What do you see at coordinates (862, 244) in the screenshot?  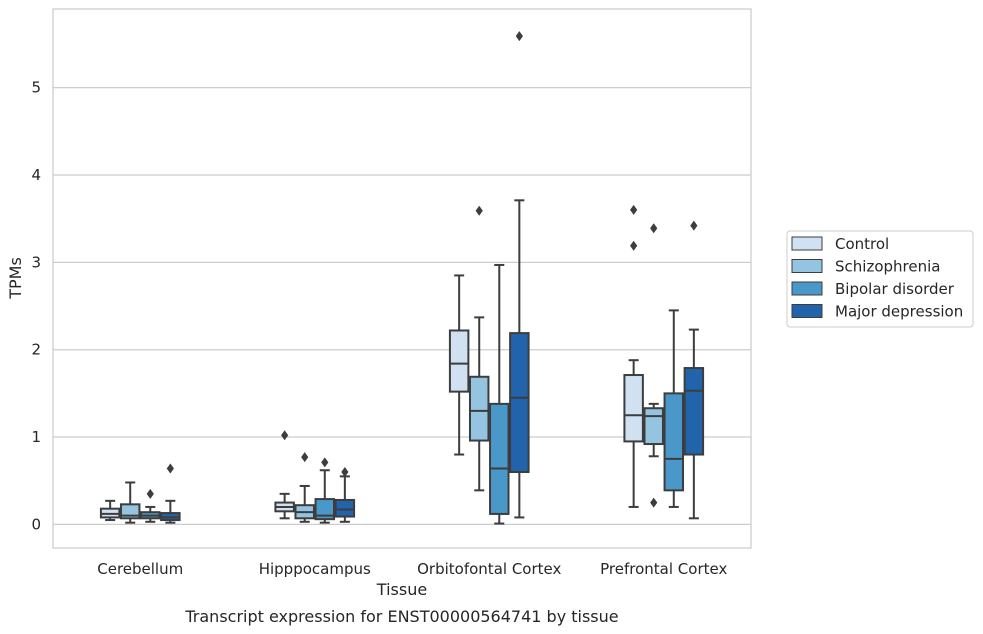 I see `legend-label: Control` at bounding box center [862, 244].